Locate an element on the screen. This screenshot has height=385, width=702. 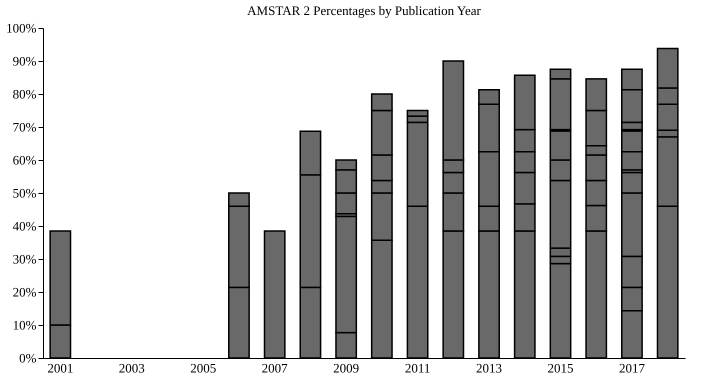
y-tick-label: 50% is located at coordinates (24, 193).